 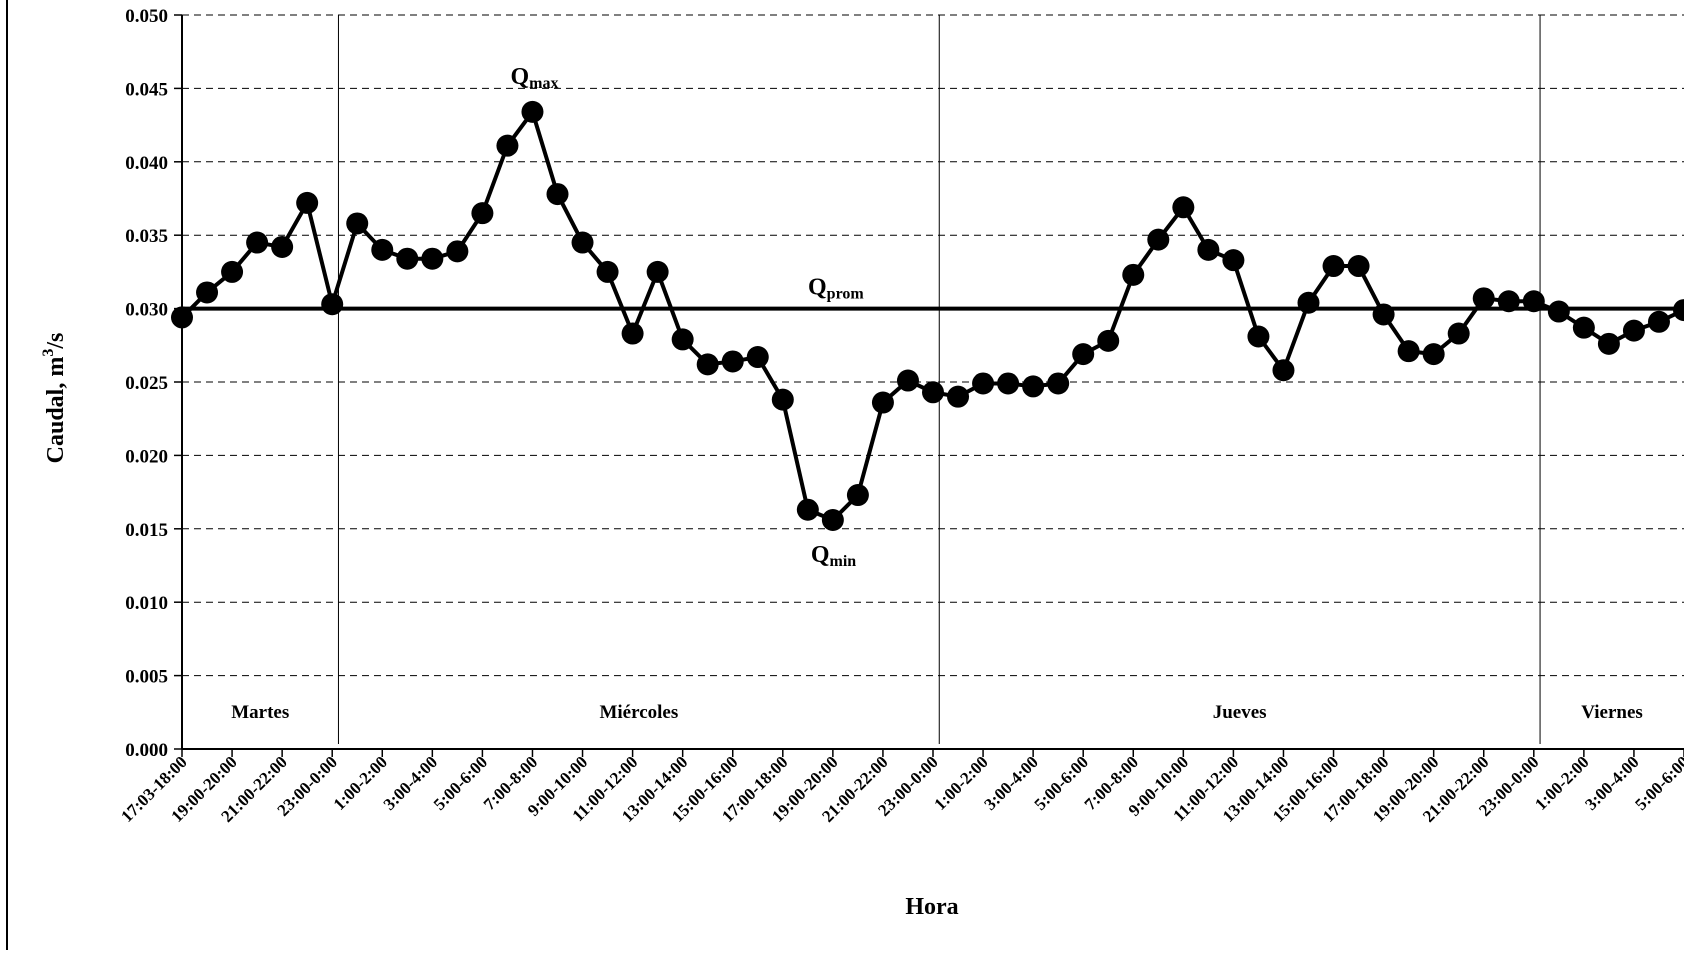 I want to click on average-line-label-main: Q, so click(x=817, y=288).